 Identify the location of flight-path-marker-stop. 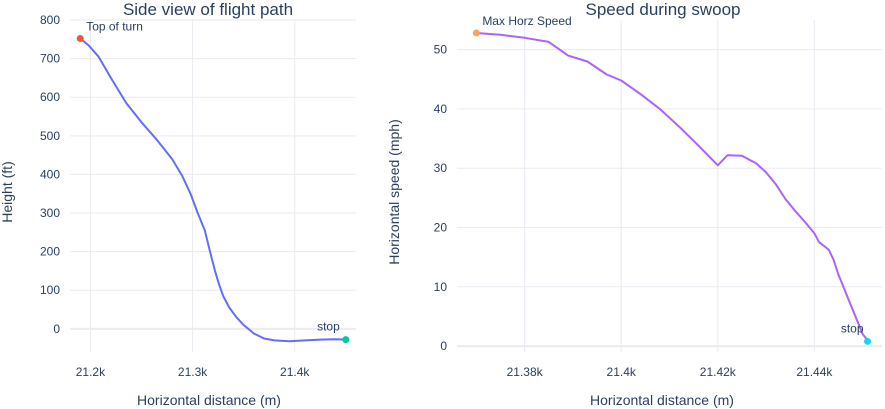
(346, 340).